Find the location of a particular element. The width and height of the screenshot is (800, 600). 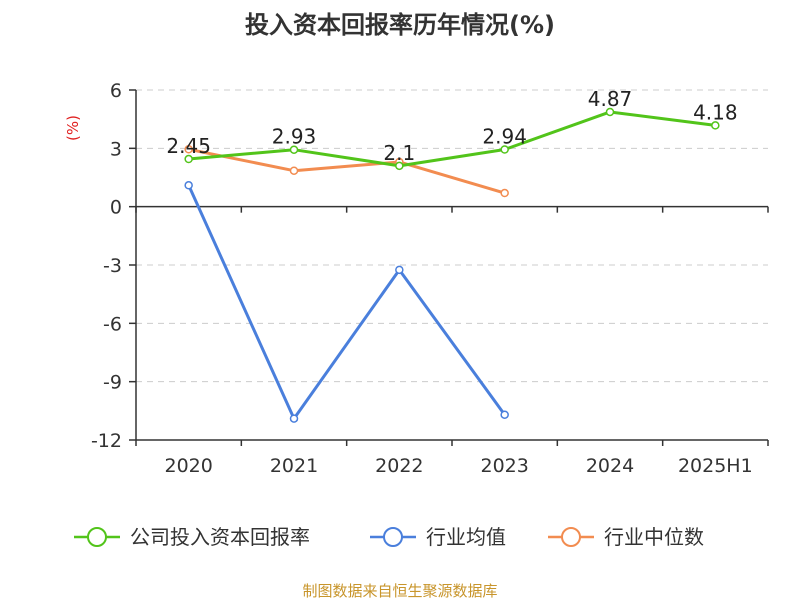

legend-item: 公司投入资本回报率 is located at coordinates (192, 537).